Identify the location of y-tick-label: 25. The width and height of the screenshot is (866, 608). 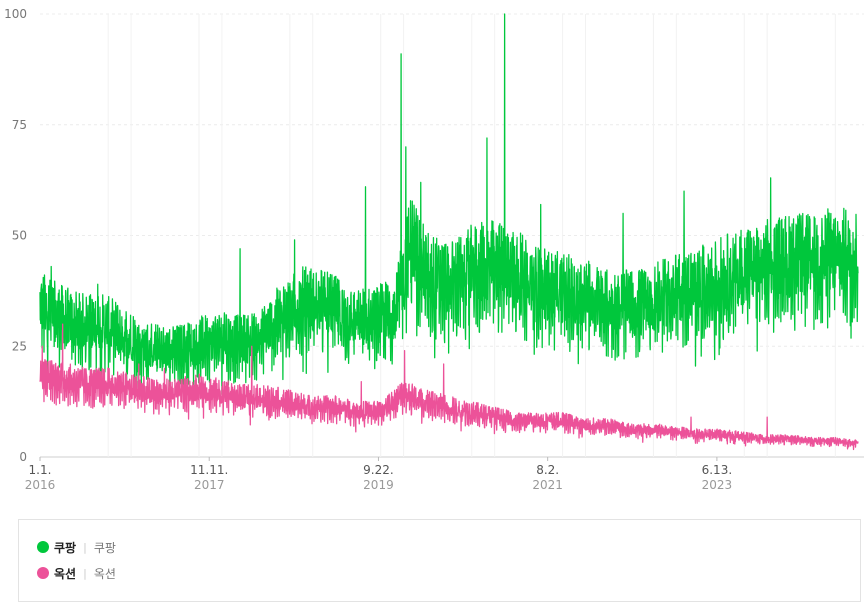
(19, 346).